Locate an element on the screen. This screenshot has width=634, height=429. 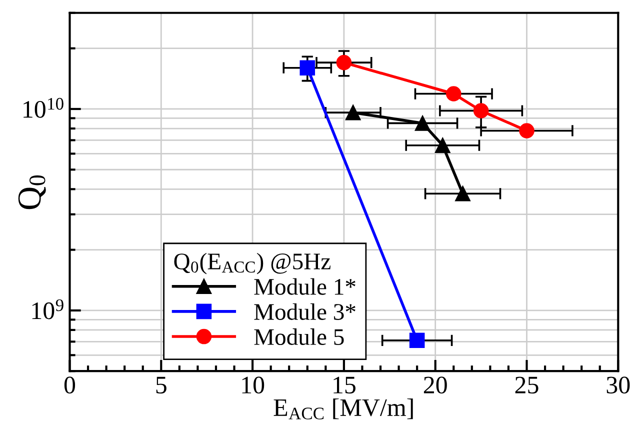
legend-label: Module 3* is located at coordinates (305, 311).